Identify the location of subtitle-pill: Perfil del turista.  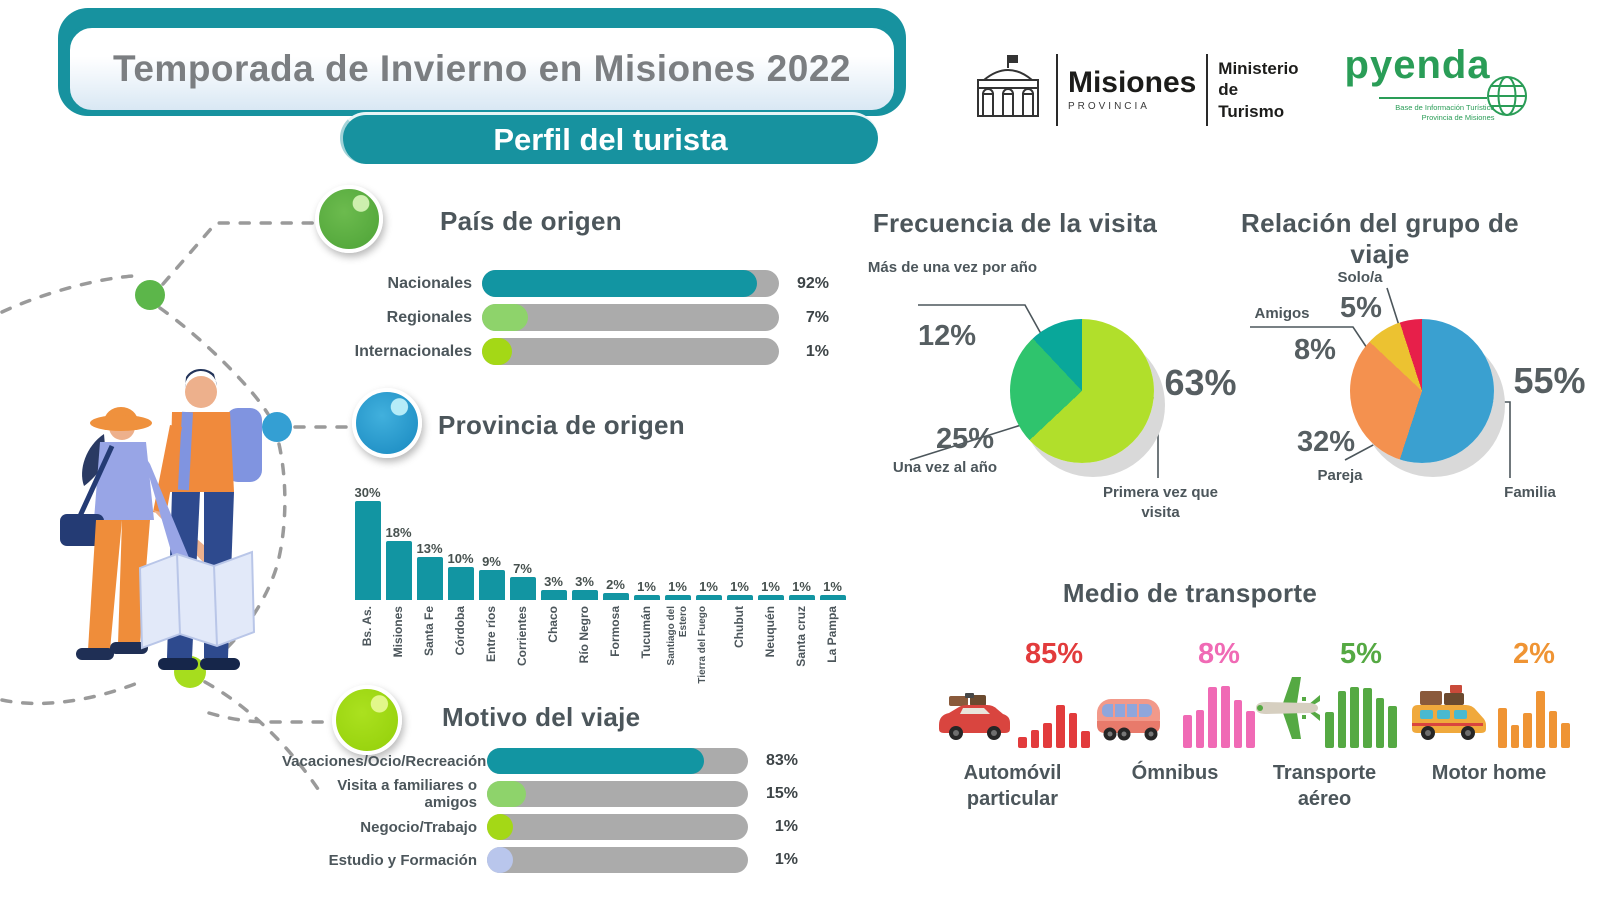
(609, 138).